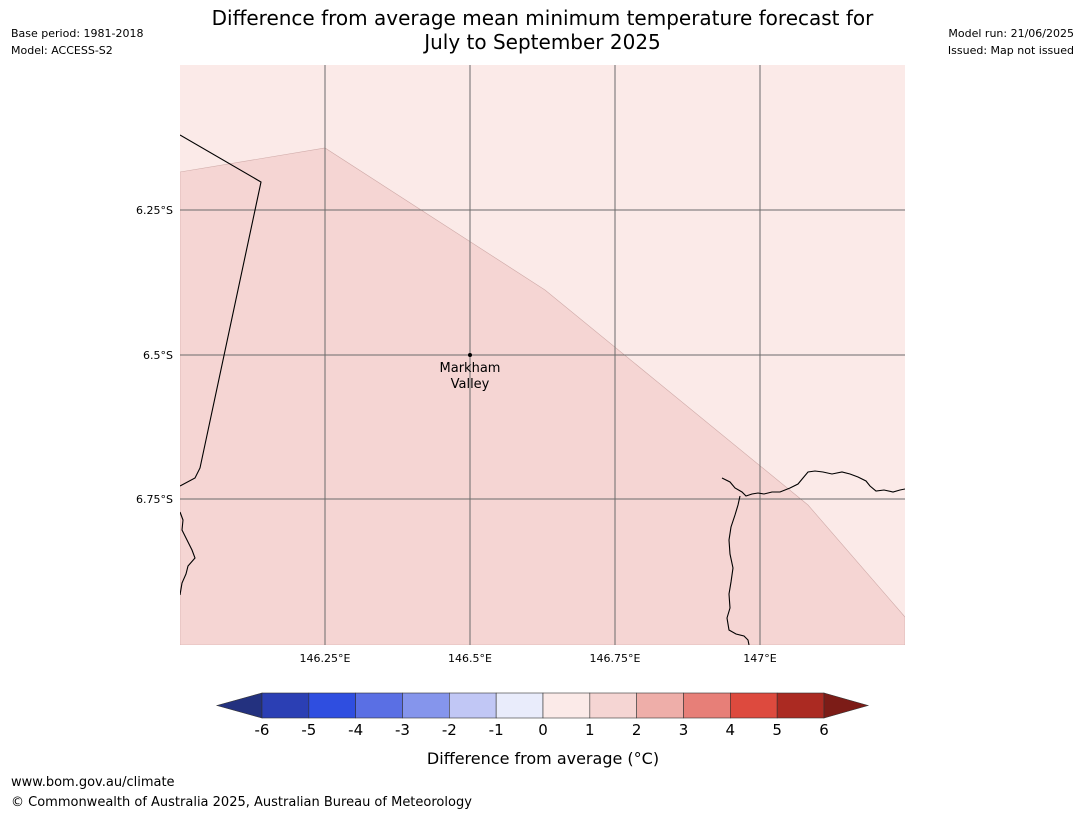  Describe the element at coordinates (496, 730) in the screenshot. I see `colorbar-tick-label: -1` at that location.